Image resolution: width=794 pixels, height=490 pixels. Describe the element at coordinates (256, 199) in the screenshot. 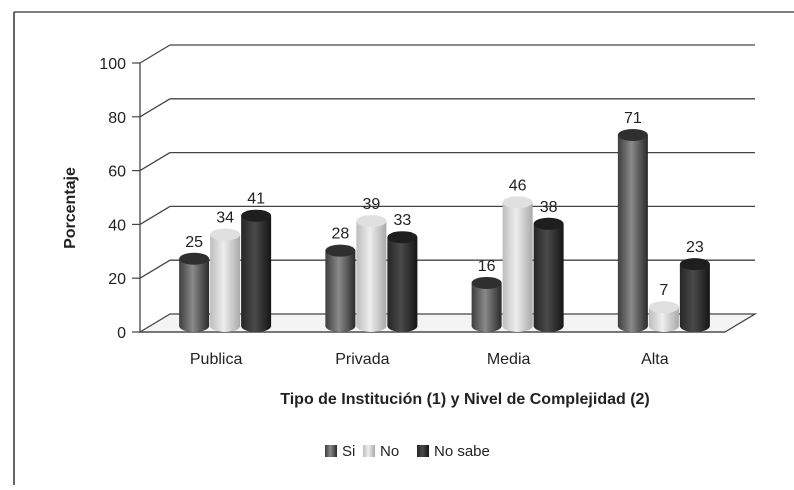

I see `data-label: 41` at that location.